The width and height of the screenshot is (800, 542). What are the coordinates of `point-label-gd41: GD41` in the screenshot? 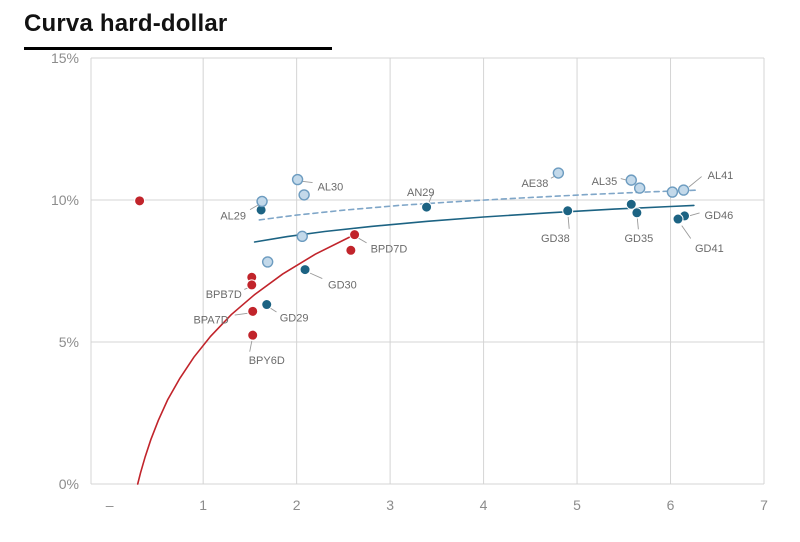 It's located at (709, 249).